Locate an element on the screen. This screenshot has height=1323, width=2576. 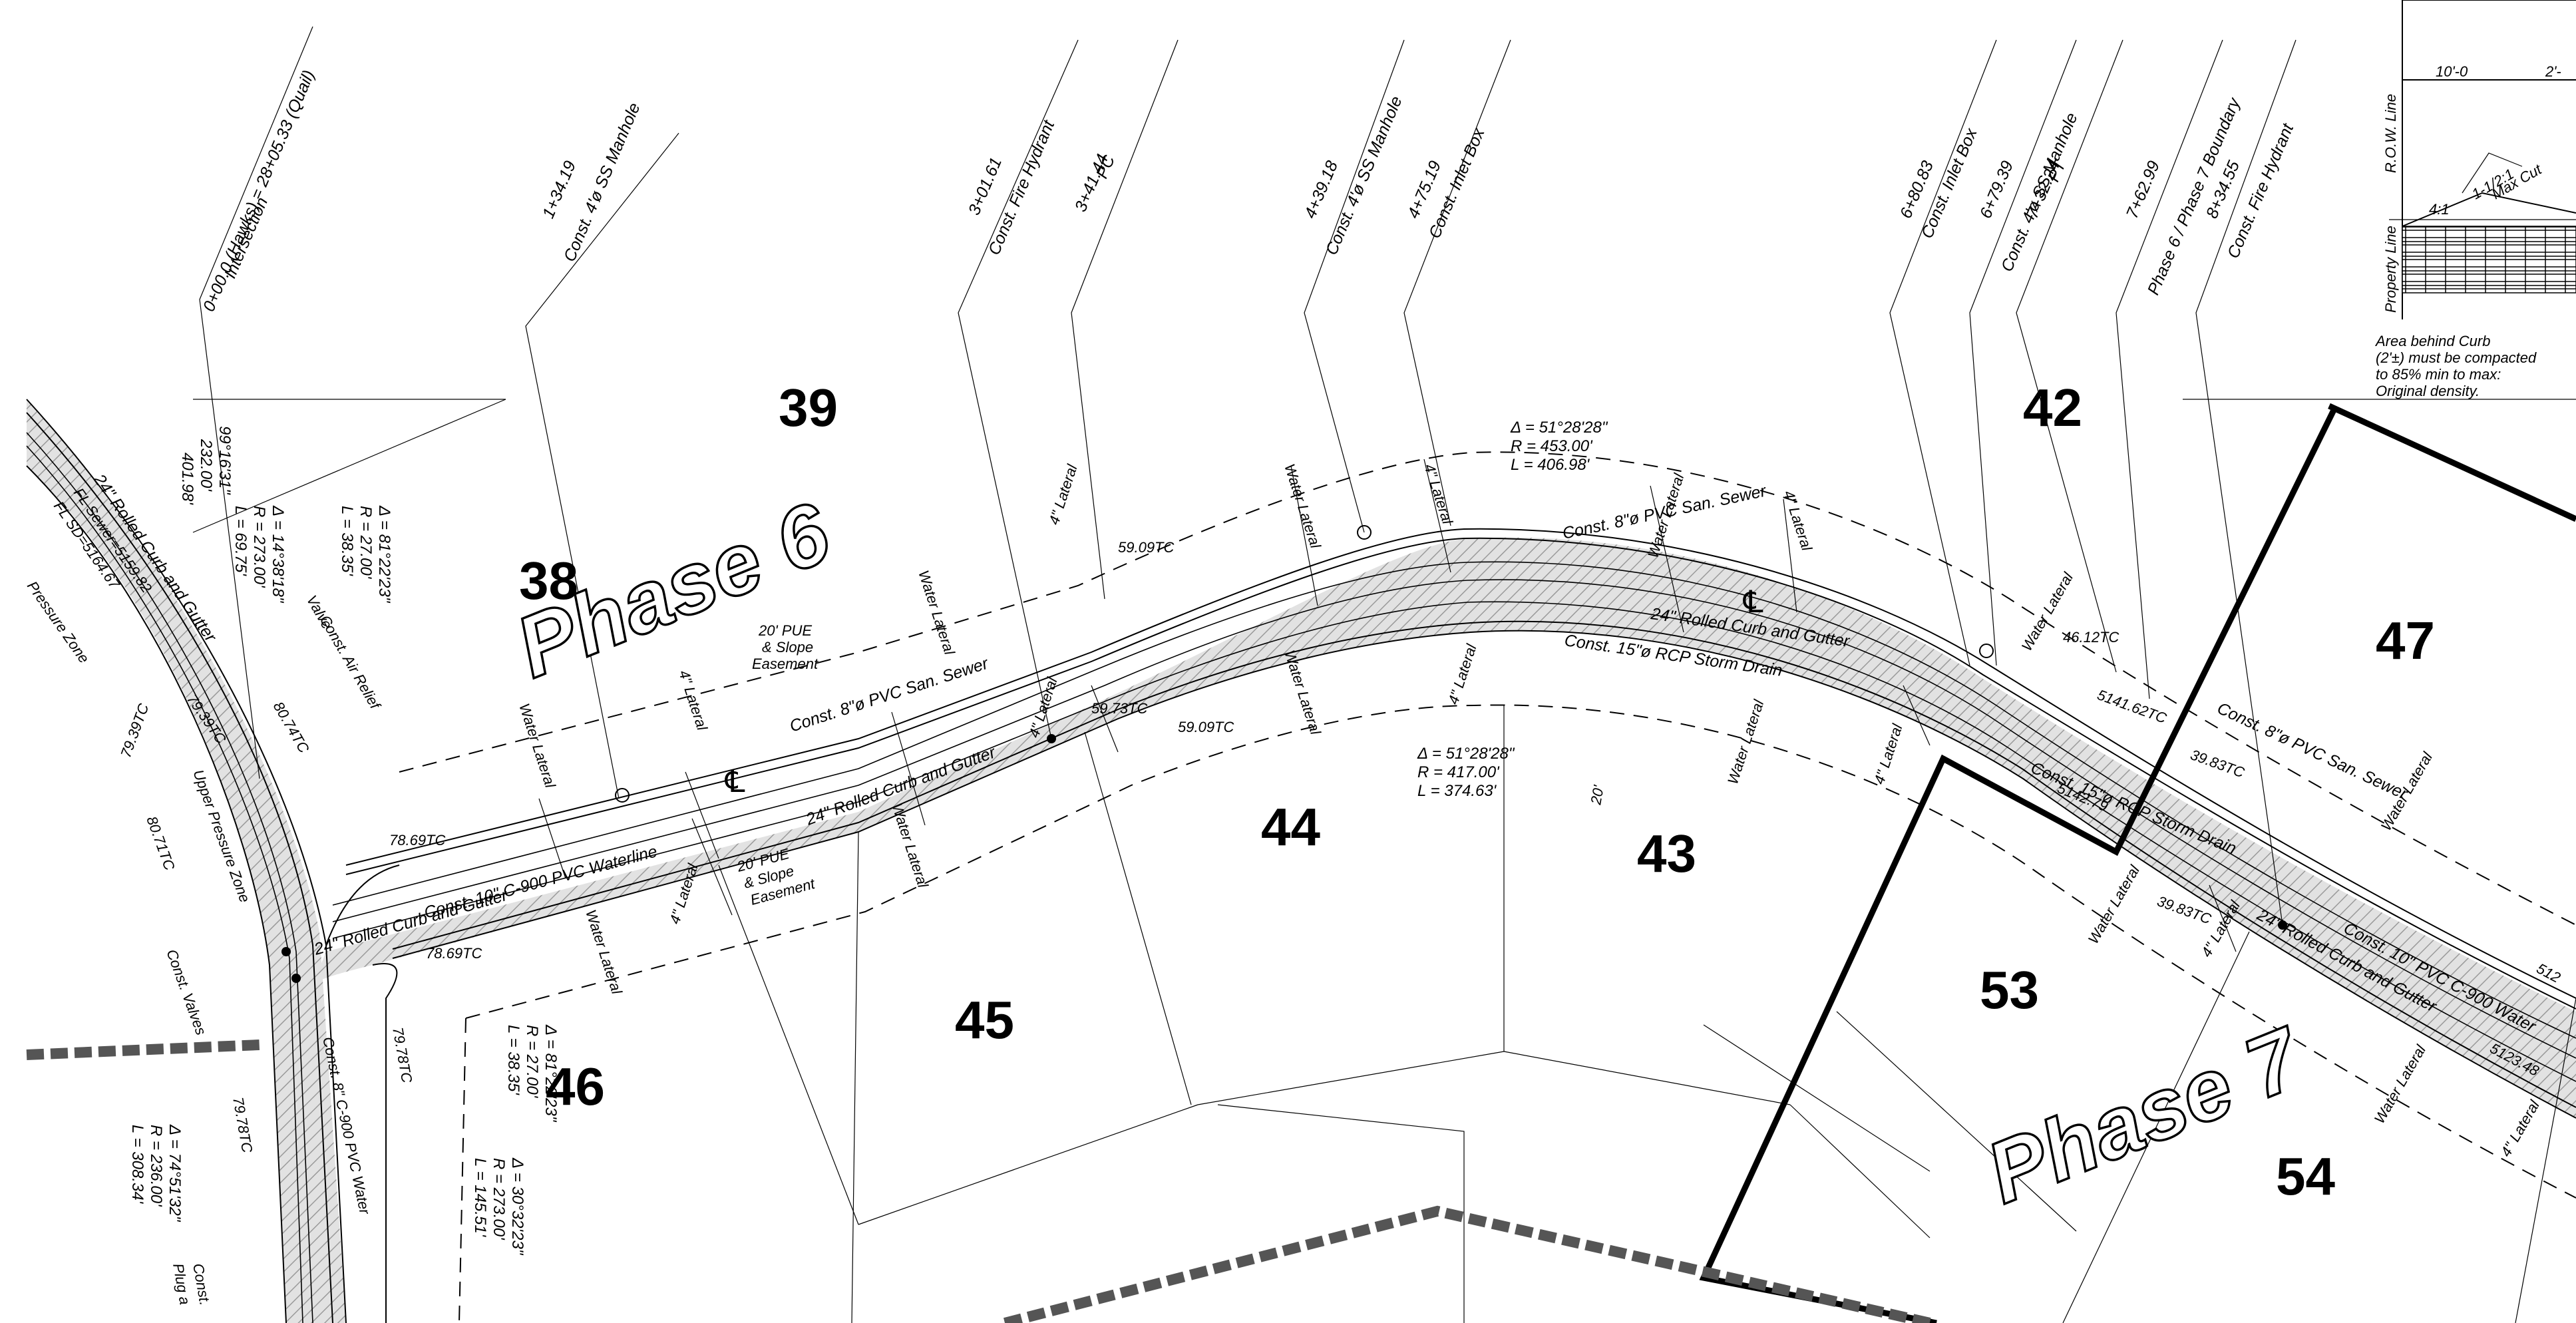
svg-text: L = 374.63' is located at coordinates (1457, 791).